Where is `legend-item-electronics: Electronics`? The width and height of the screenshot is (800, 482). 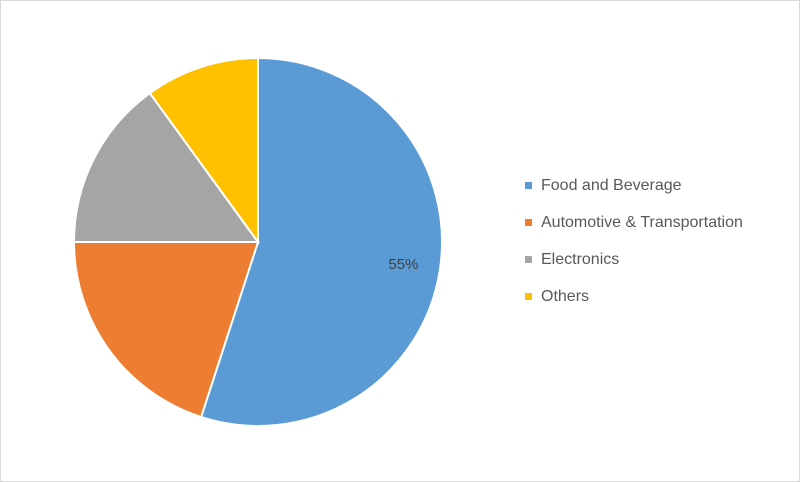
legend-item-electronics: Electronics is located at coordinates (660, 259).